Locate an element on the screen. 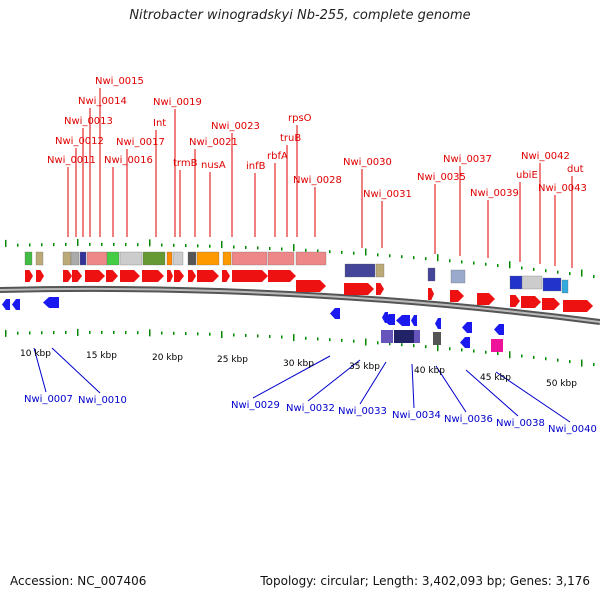  reverse-gene-label: Nwi_0038 is located at coordinates (520, 423).